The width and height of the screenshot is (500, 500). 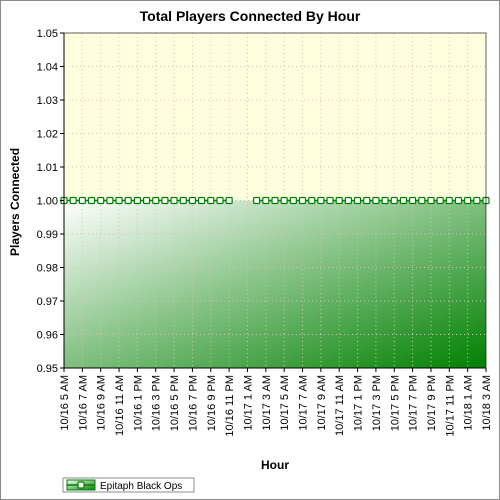 I want to click on x-tick-label: 10/16 9 AM, so click(x=102, y=403).